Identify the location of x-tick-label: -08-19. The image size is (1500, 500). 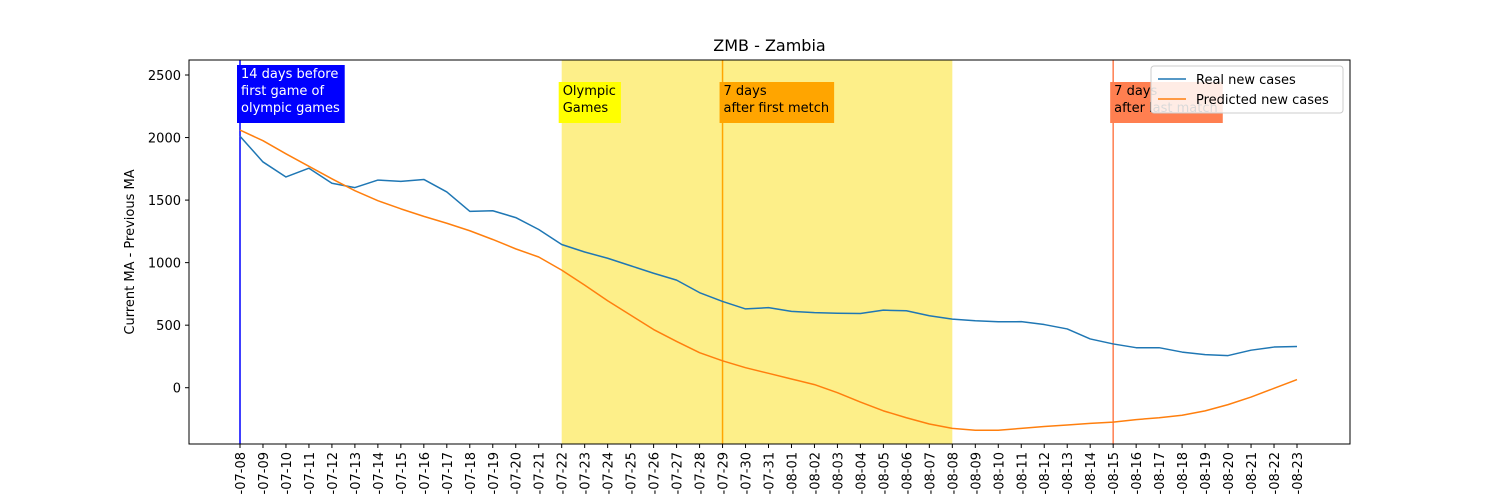
(1206, 473).